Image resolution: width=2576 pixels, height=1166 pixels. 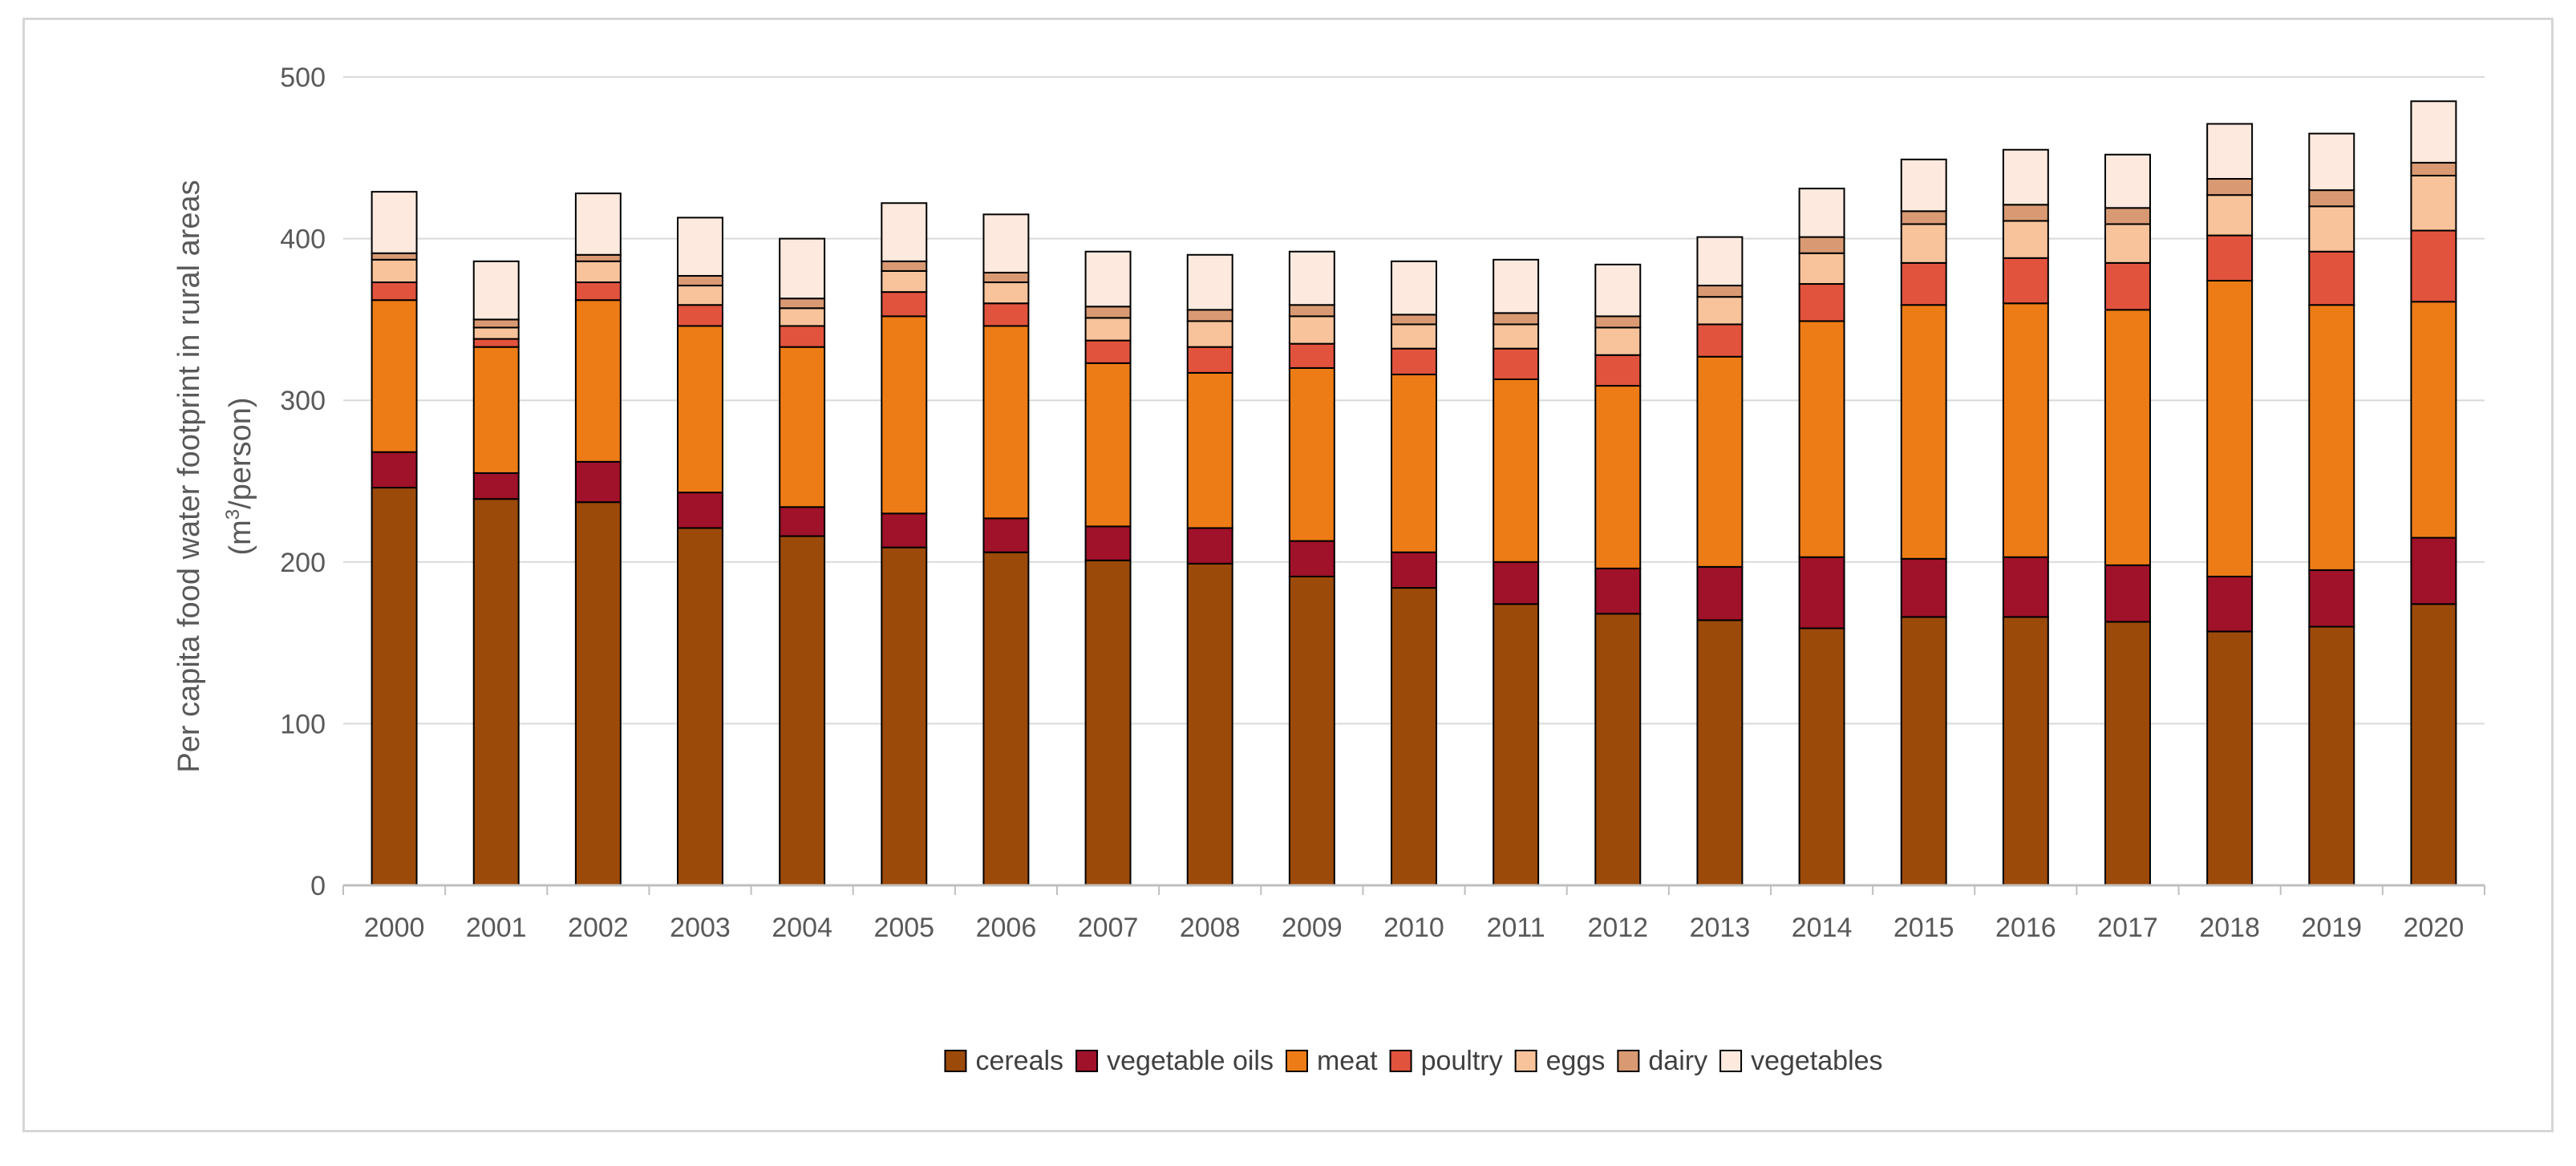 What do you see at coordinates (2433, 266) in the screenshot?
I see `bar-poultry-2020` at bounding box center [2433, 266].